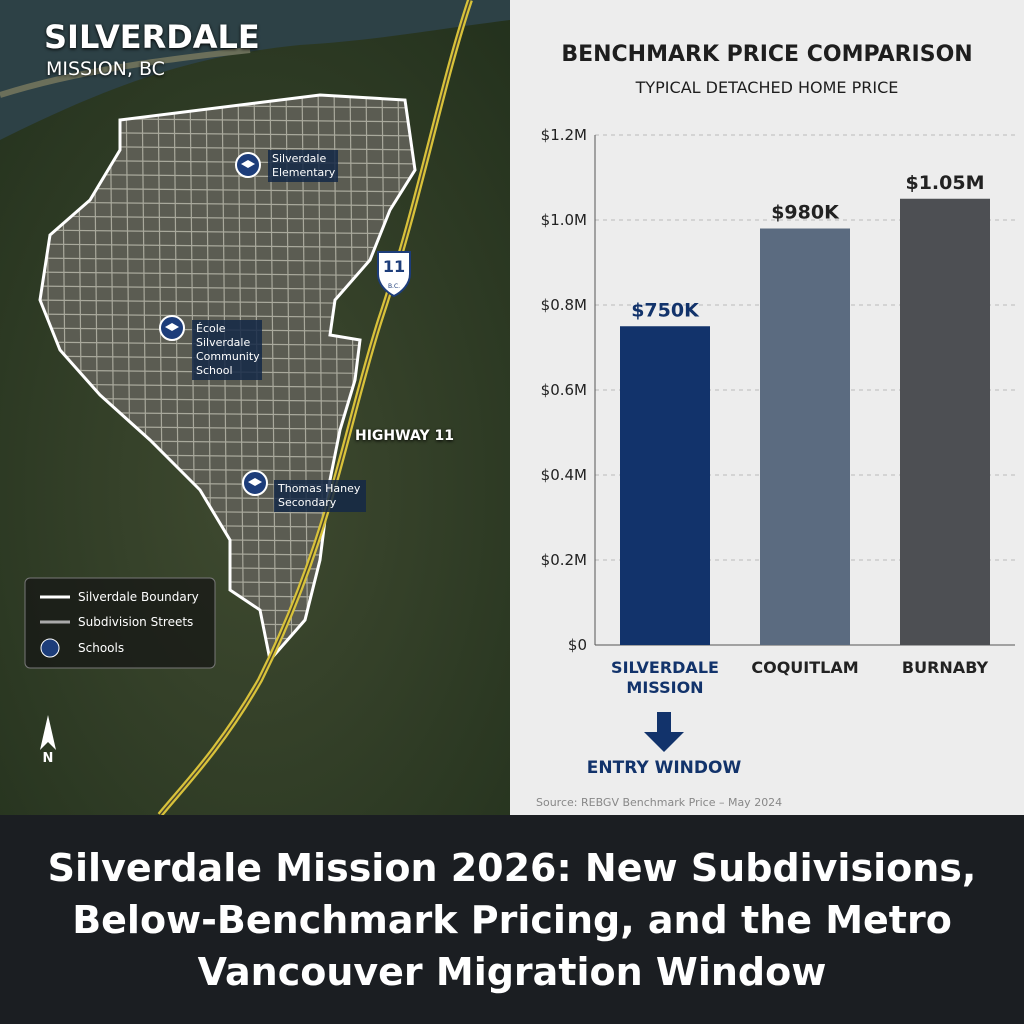  What do you see at coordinates (564, 475) in the screenshot?
I see `y-tick-label: $0.4M` at bounding box center [564, 475].